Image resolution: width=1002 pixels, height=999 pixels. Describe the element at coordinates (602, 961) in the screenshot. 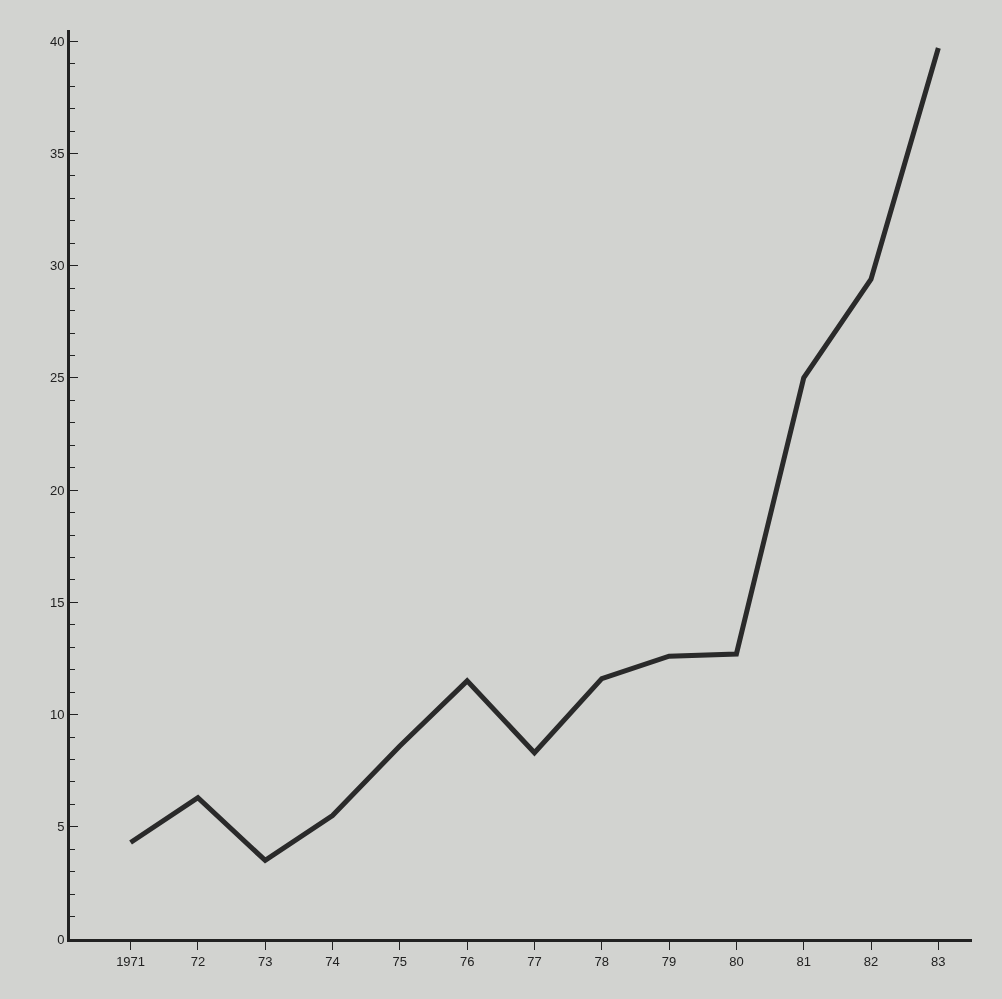

I see `x-tick-label: 78` at that location.